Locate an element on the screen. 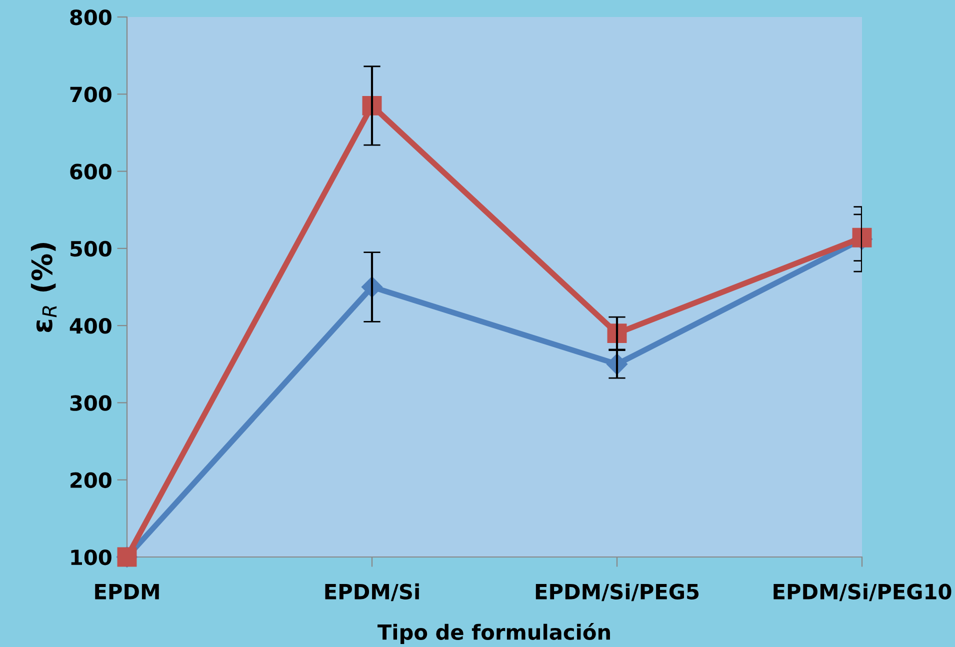 Image resolution: width=955 pixels, height=647 pixels. x-tick-label: EPDM/Si/PEG10 is located at coordinates (863, 592).